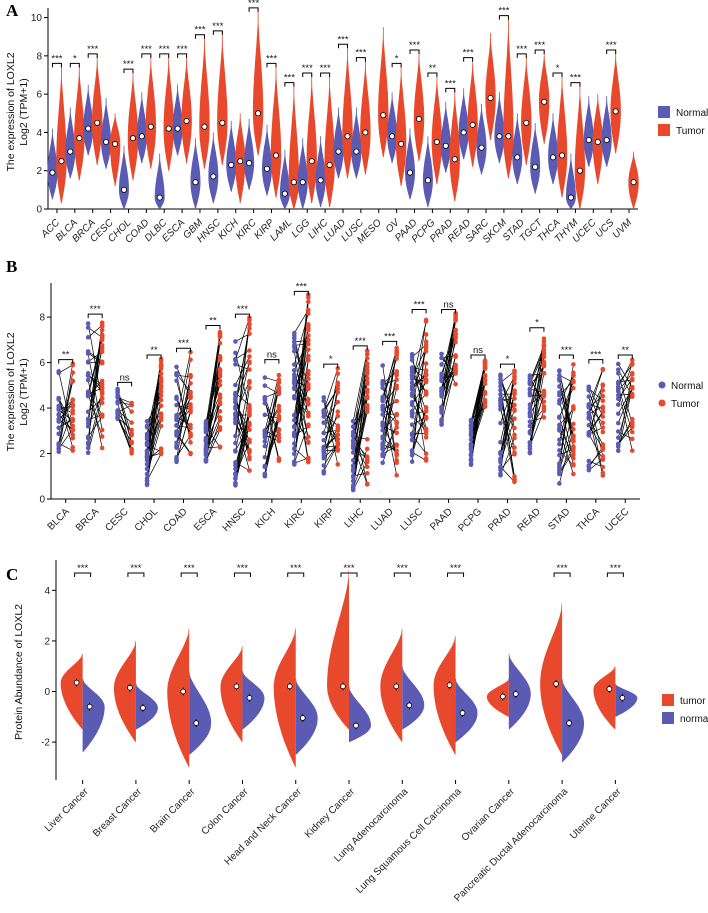  Describe the element at coordinates (604, 698) in the screenshot. I see `panel-c-violin-tumor` at that location.